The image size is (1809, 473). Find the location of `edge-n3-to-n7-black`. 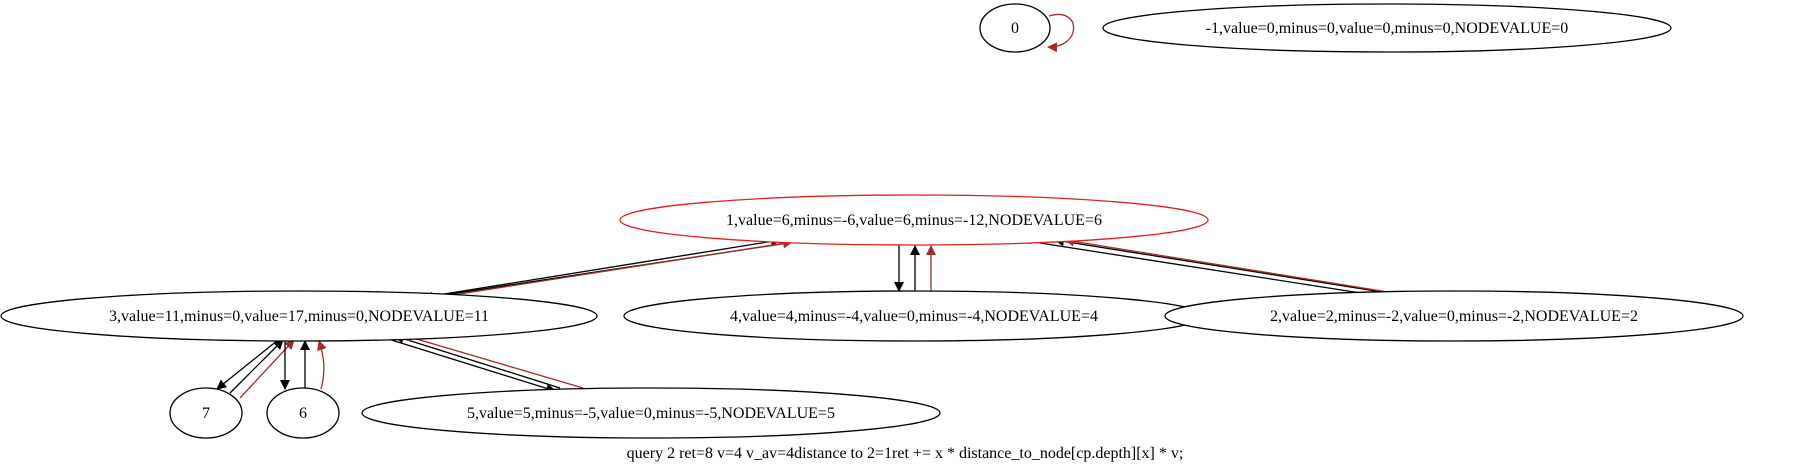

edge-n3-to-n7-black is located at coordinates (247, 364).